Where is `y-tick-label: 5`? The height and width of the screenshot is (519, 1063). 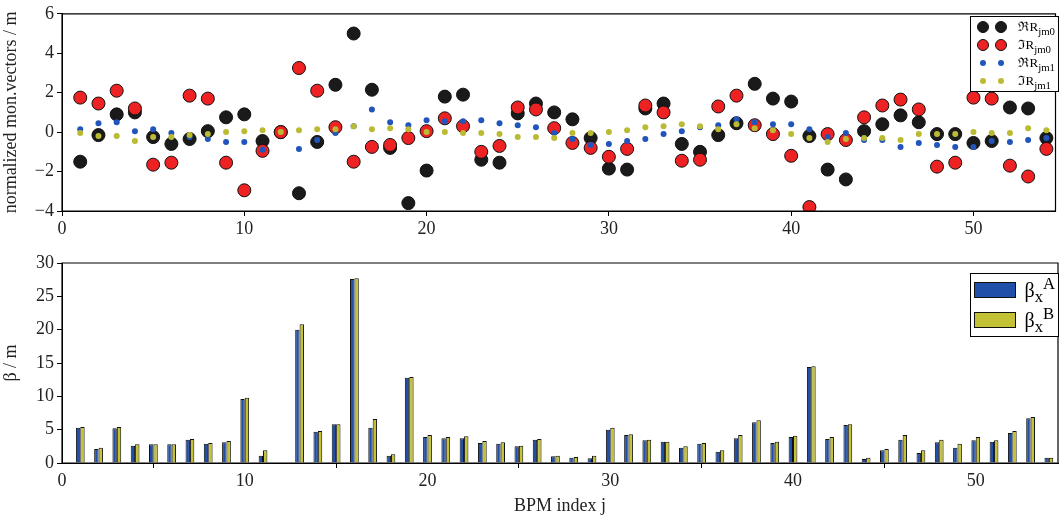
y-tick-label: 5 is located at coordinates (49, 428).